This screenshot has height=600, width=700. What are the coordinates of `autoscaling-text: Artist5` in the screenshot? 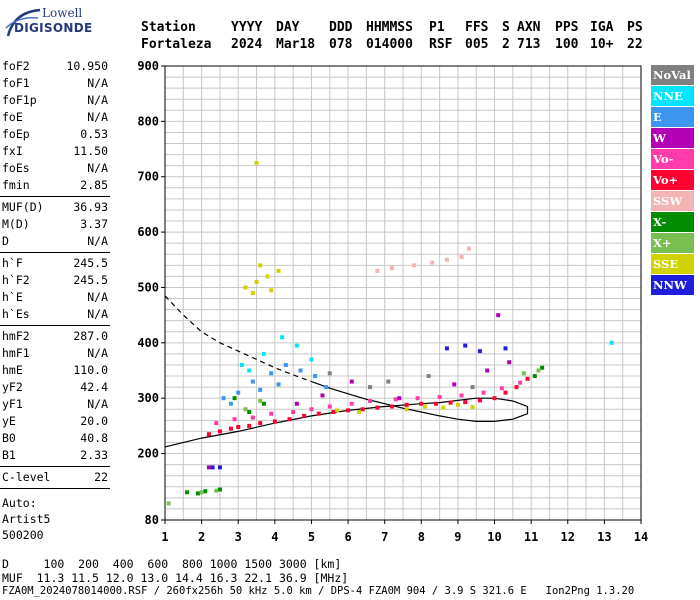 It's located at (26, 519).